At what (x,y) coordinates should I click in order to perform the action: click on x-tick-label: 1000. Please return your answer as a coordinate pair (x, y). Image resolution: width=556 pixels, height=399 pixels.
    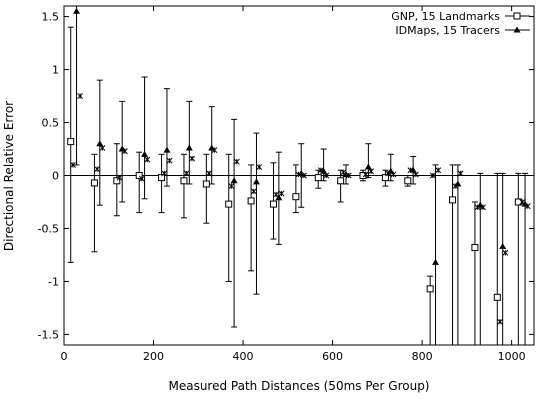
    Looking at the image, I should click on (512, 356).